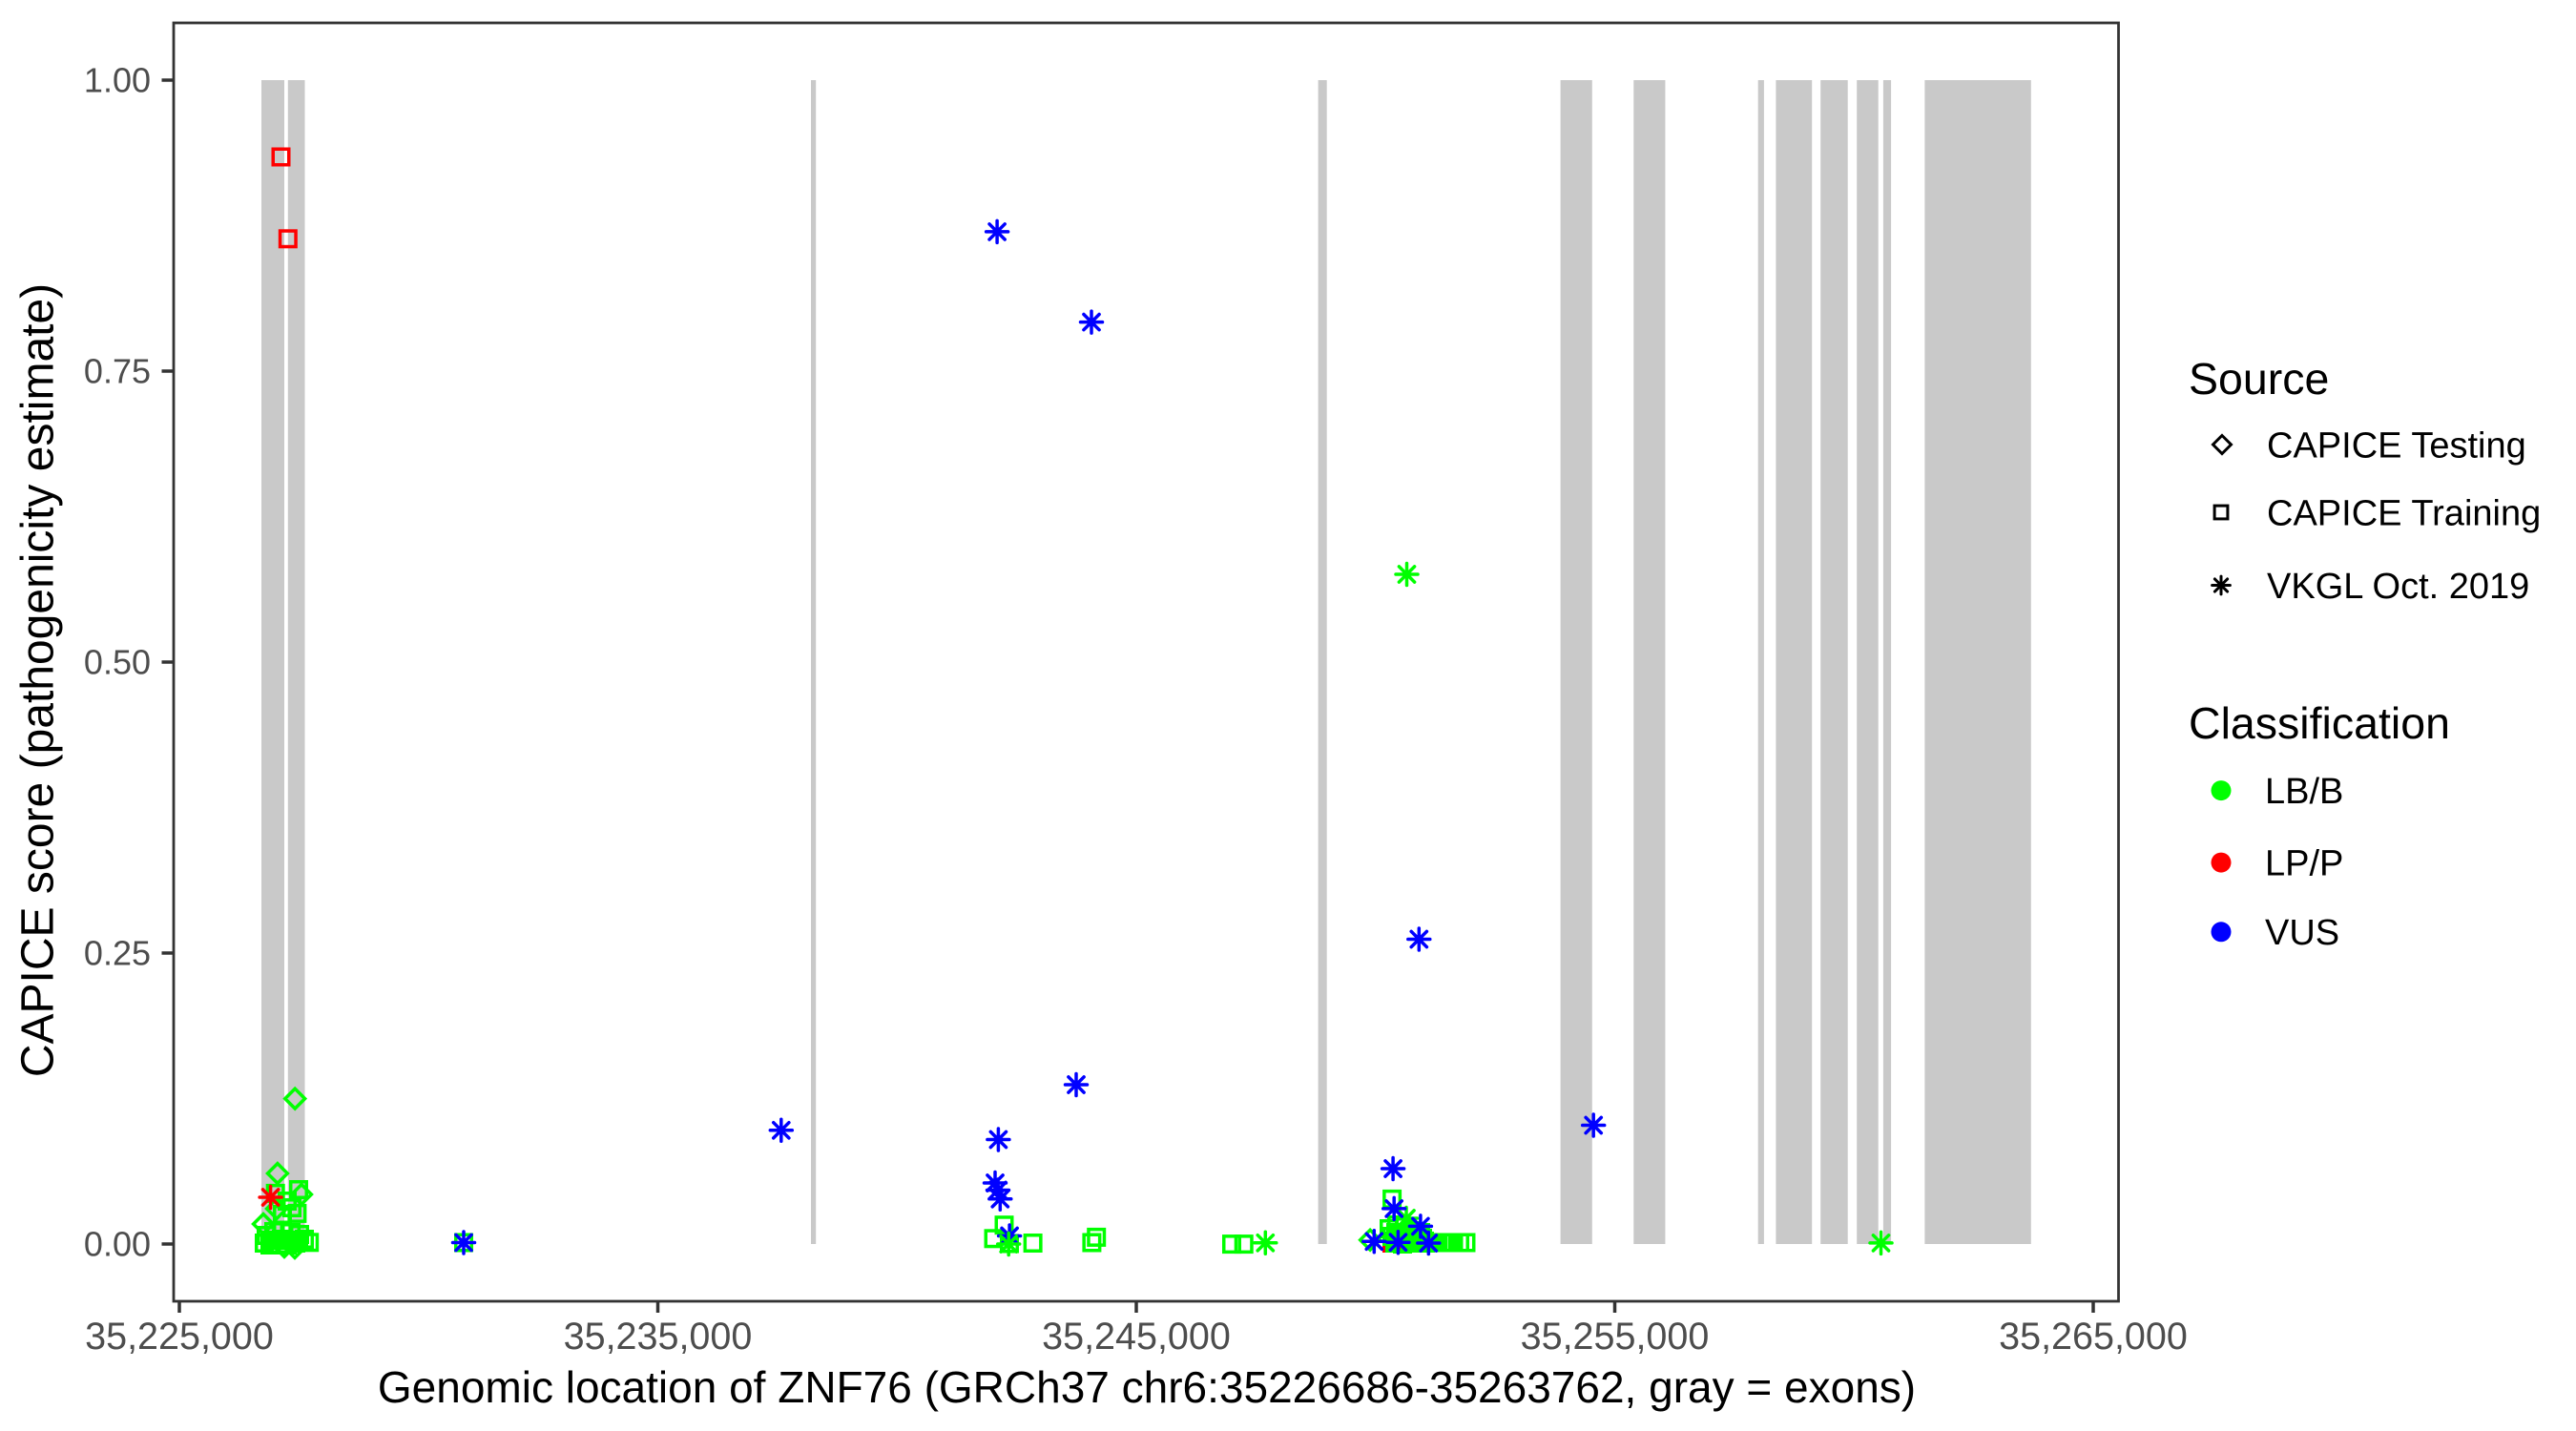 The image size is (2576, 1431). What do you see at coordinates (179, 1337) in the screenshot?
I see `svg-text: 35,225,000` at bounding box center [179, 1337].